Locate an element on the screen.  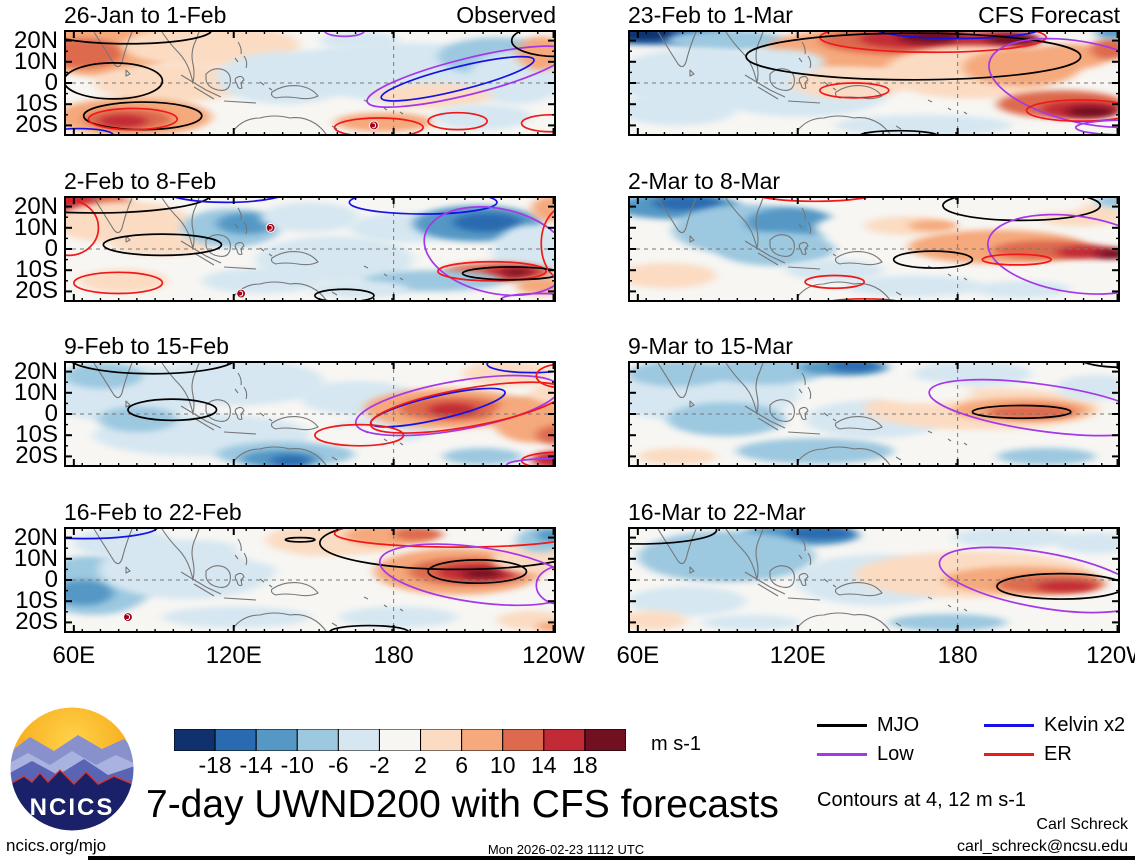
panel-date-range: 9-Feb to 15-Feb is located at coordinates (146, 346).